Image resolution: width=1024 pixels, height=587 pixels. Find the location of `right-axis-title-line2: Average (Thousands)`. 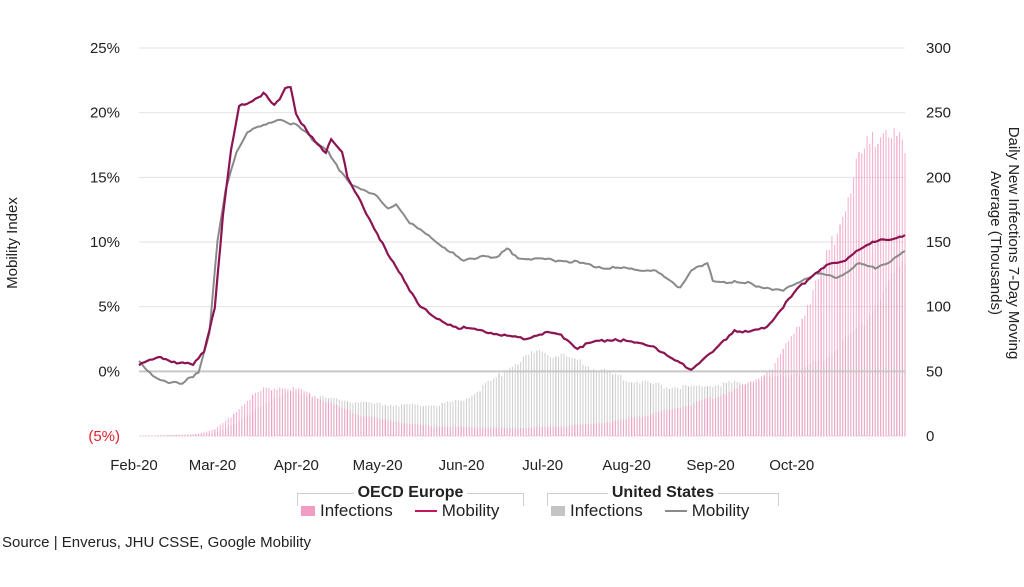

right-axis-title-line2: Average (Thousands) is located at coordinates (995, 243).